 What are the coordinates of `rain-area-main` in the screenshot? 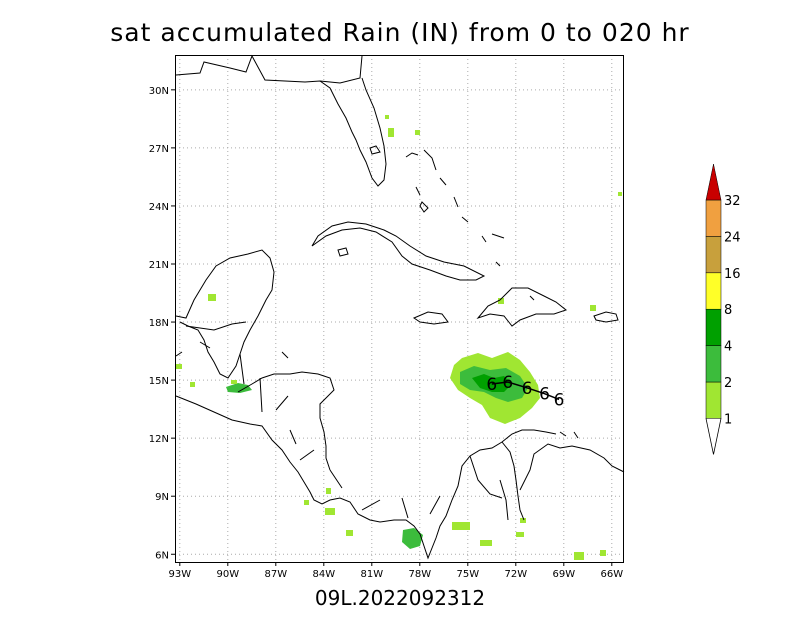 It's located at (495, 388).